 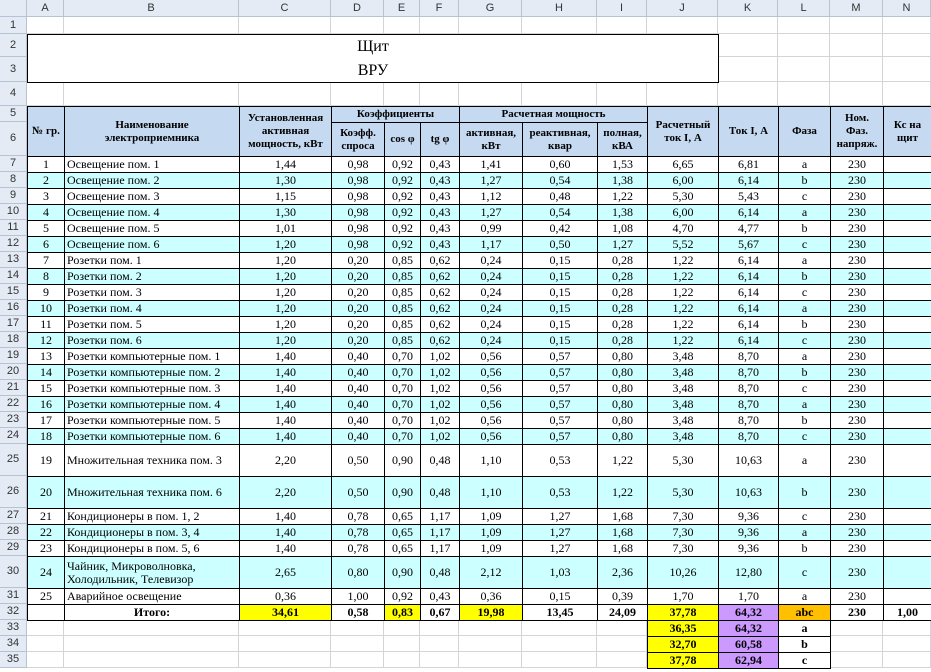 I want to click on data-cell: 9,36, so click(x=748, y=532).